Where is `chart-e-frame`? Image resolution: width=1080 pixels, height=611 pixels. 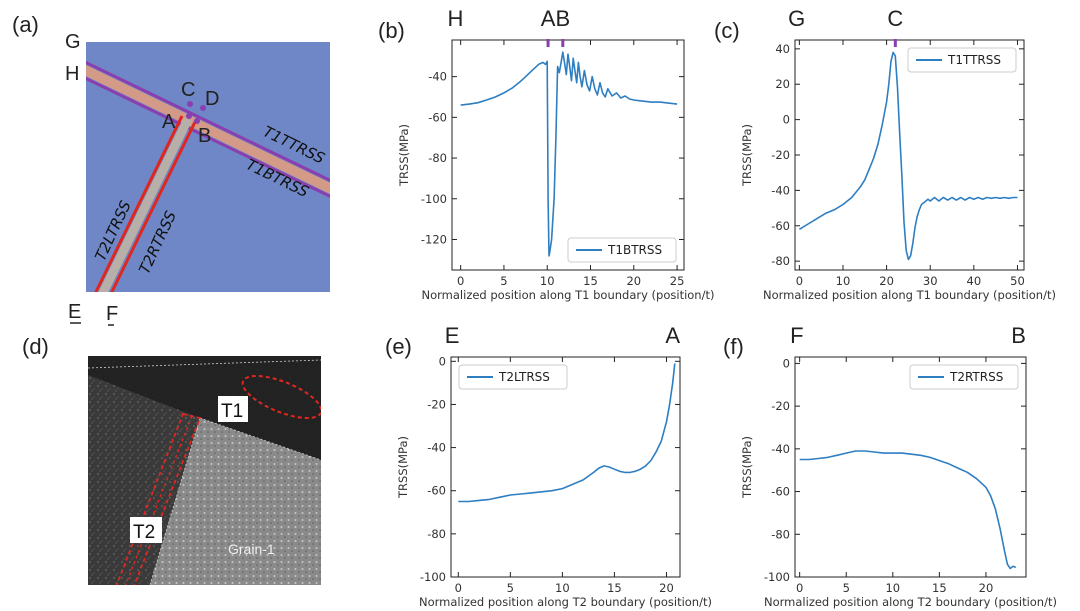
chart-e-frame is located at coordinates (565, 467).